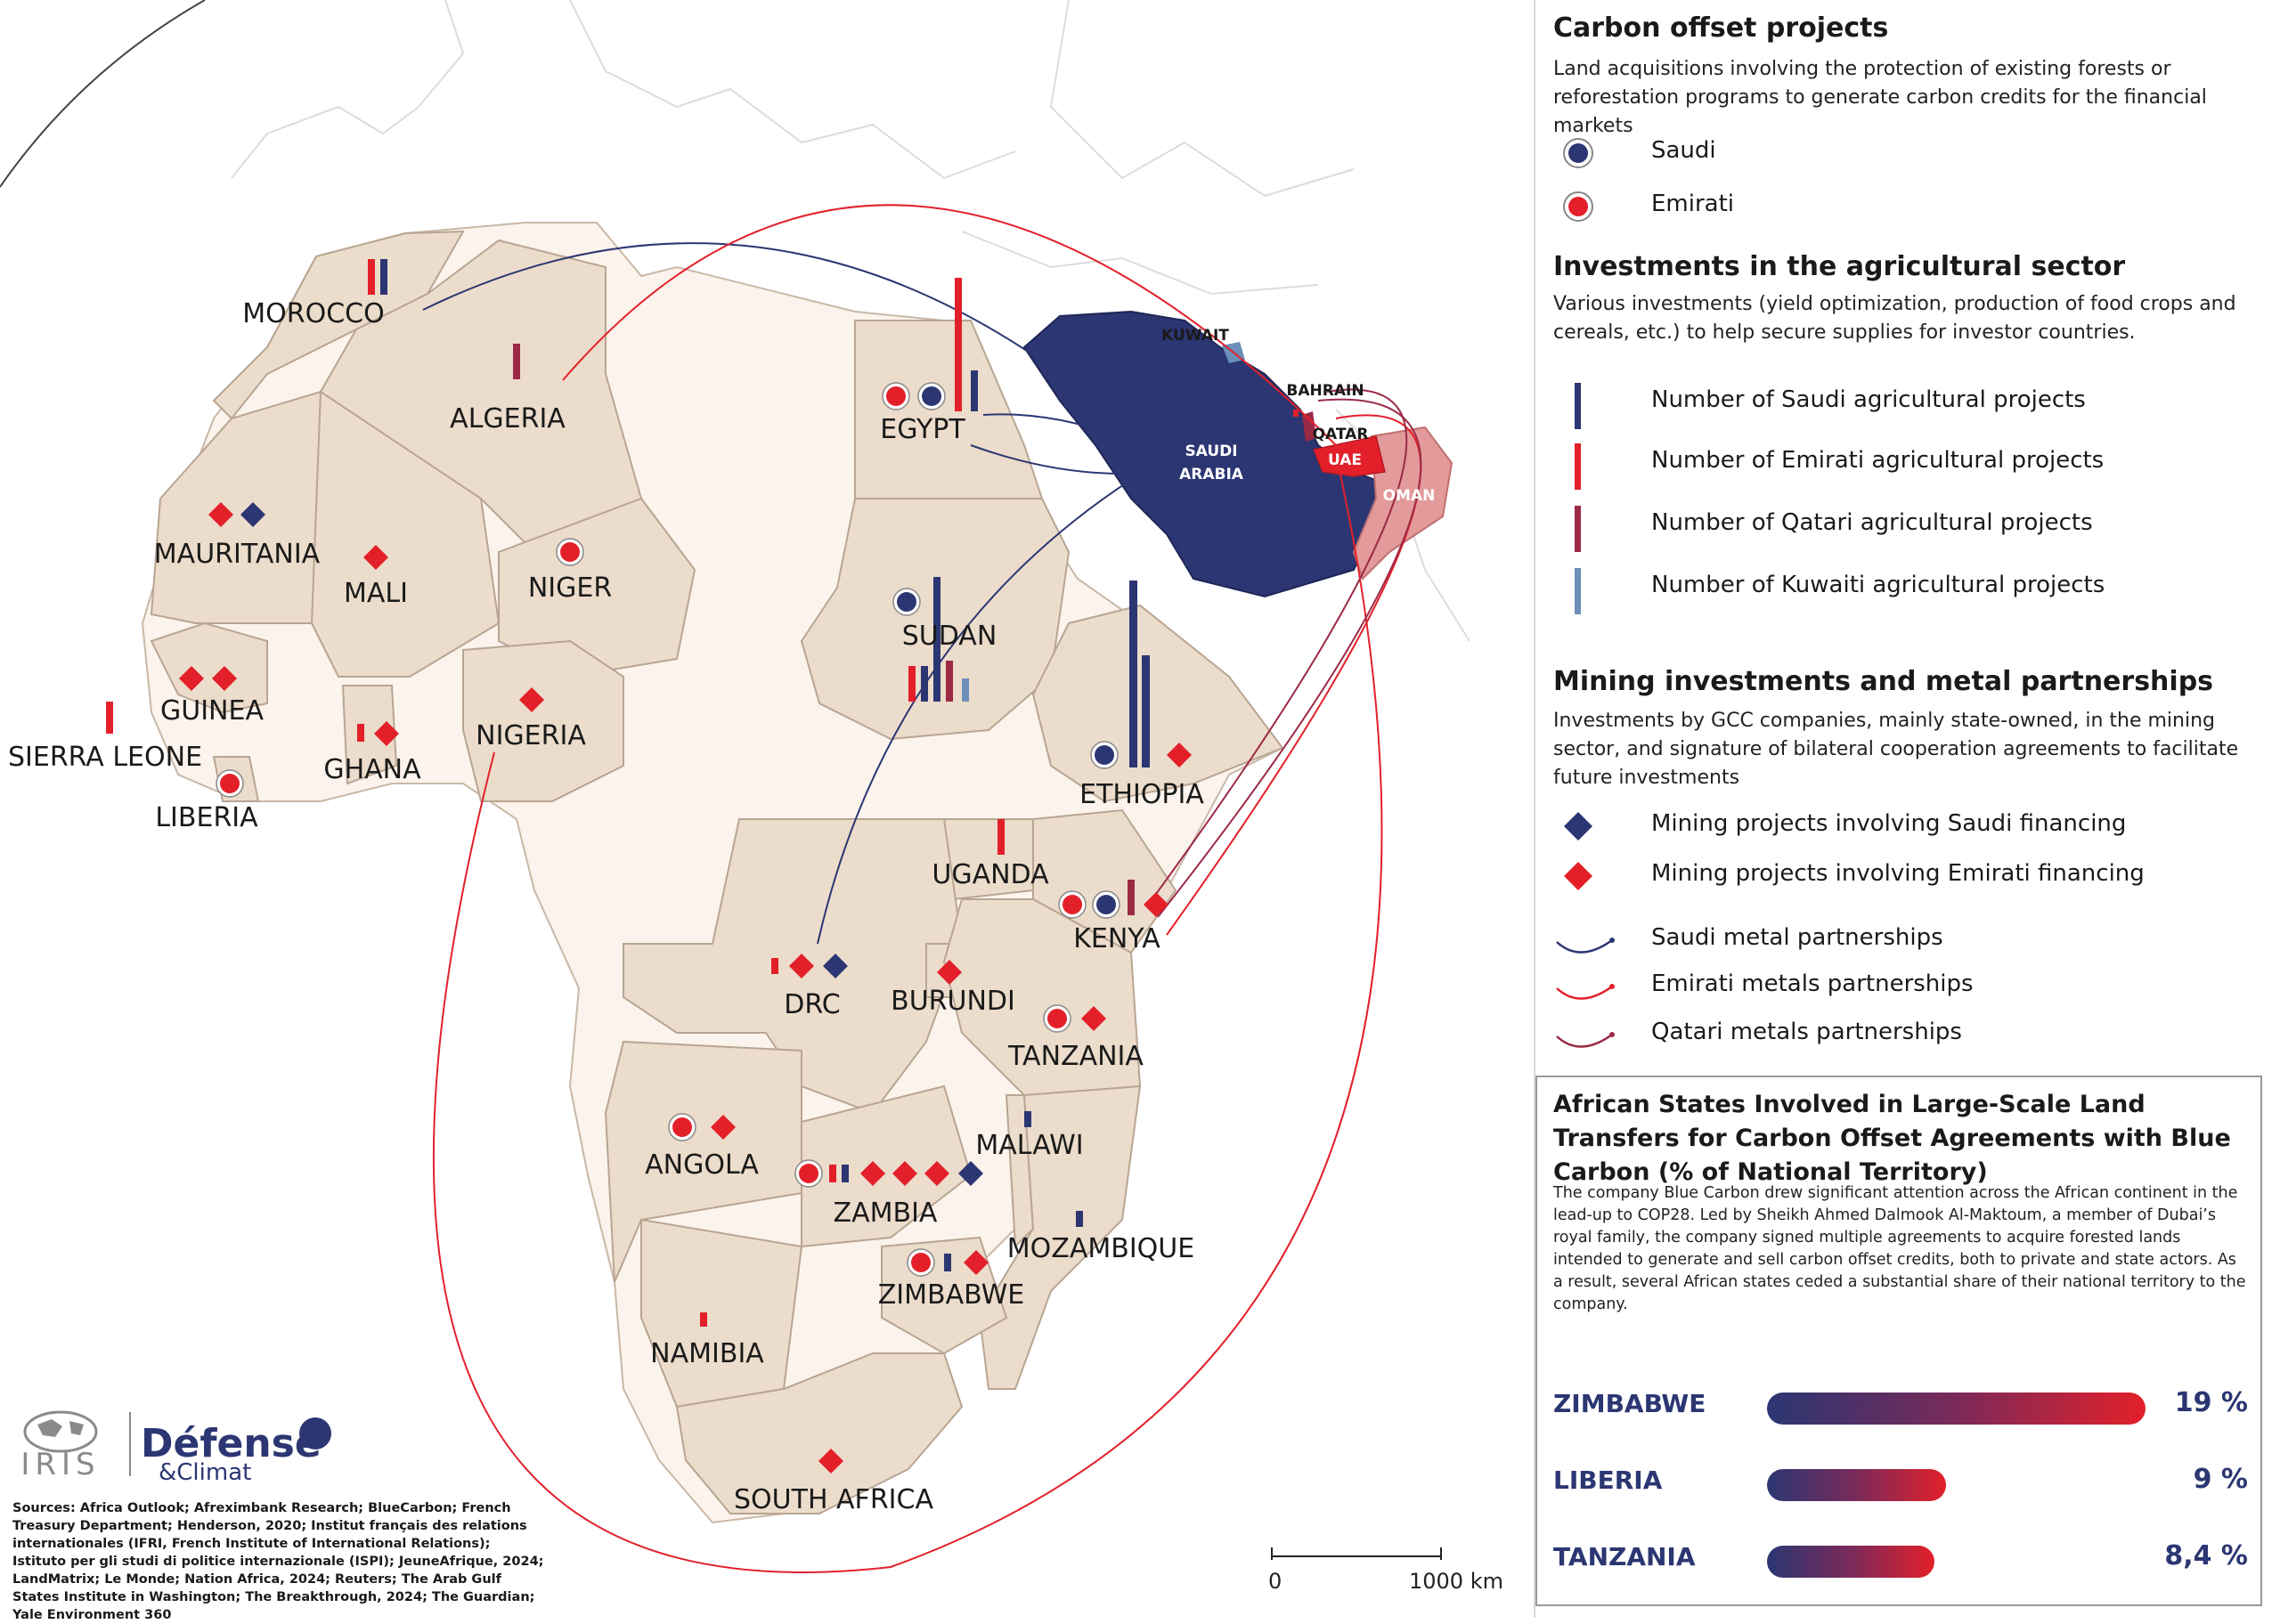 The width and height of the screenshot is (2280, 1624). I want to click on label-oman: OMAN, so click(1409, 496).